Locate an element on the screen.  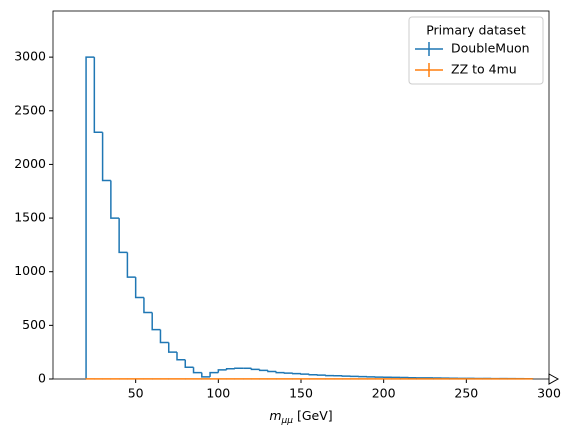
x-tick-label: 150 is located at coordinates (301, 393).